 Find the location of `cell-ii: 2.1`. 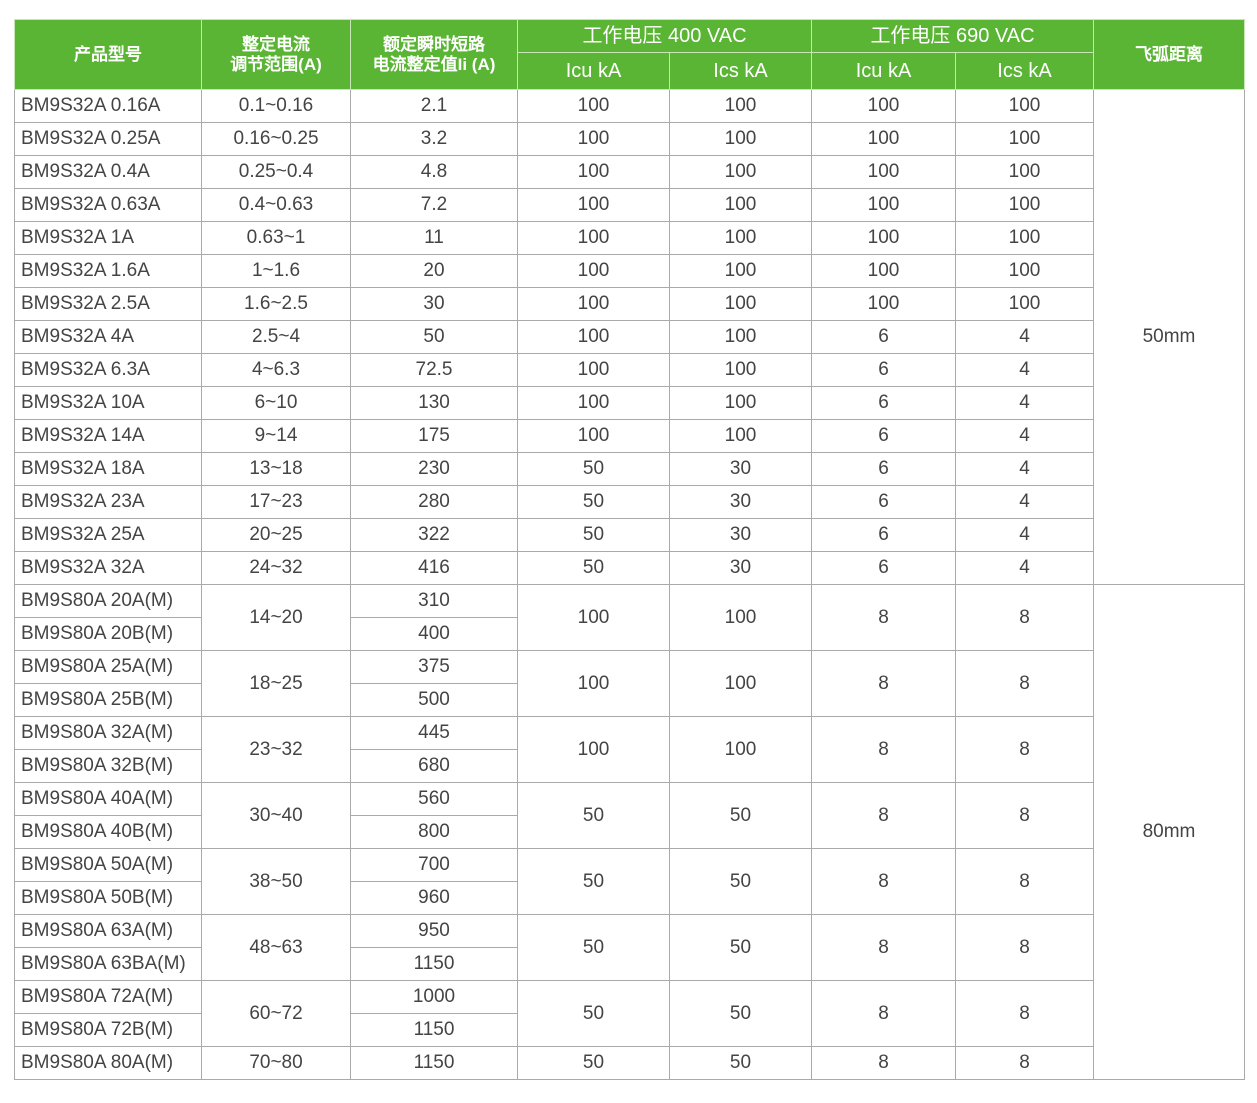

cell-ii: 2.1 is located at coordinates (434, 106).